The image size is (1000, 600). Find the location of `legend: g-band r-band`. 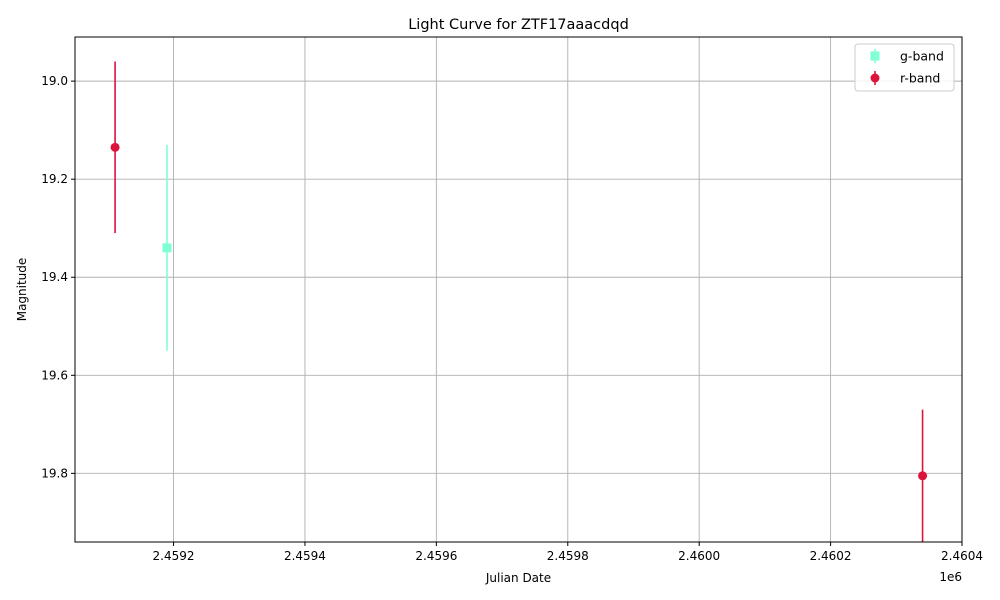

legend: g-band r-band is located at coordinates (904, 67).